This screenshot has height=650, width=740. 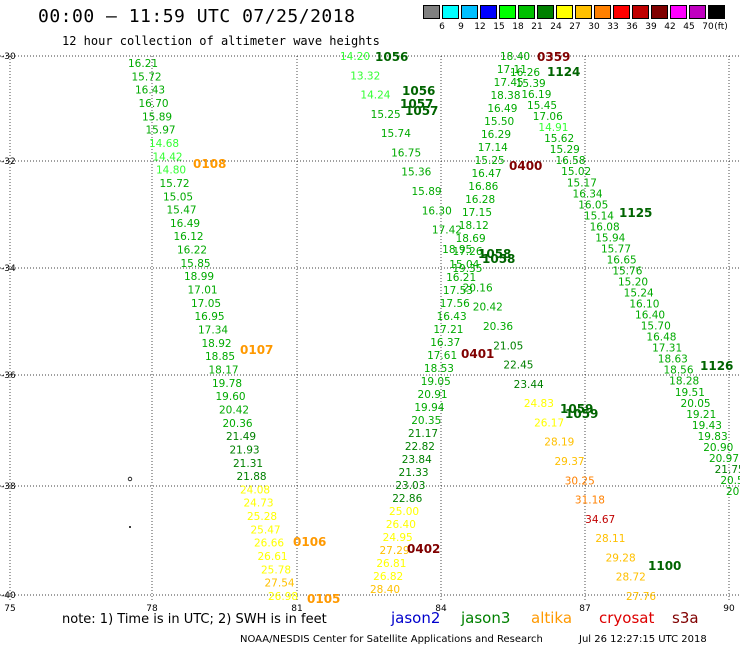 I want to click on swh-value: 28.11, so click(x=610, y=539).